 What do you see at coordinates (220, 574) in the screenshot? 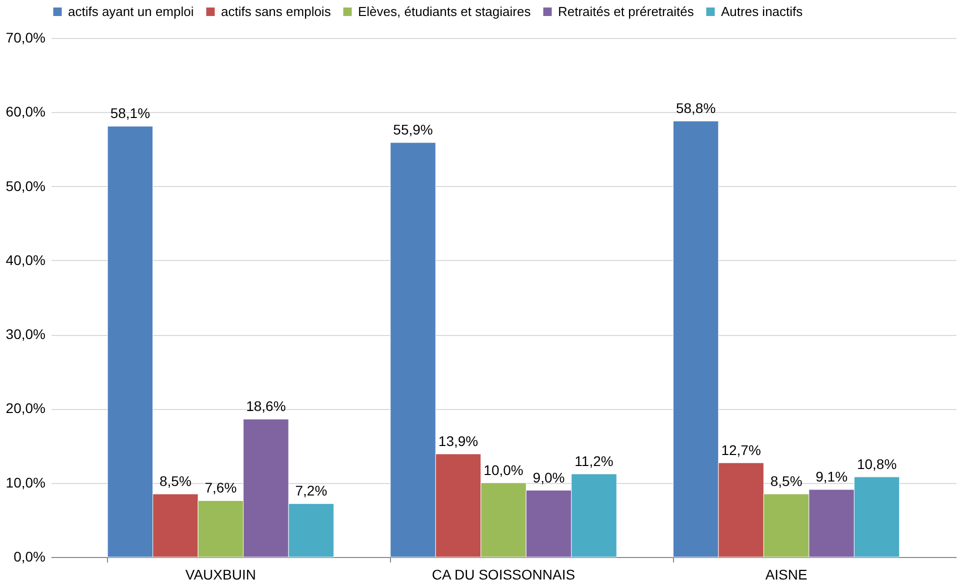
I see `x-tick-label: VAUXBUIN` at bounding box center [220, 574].